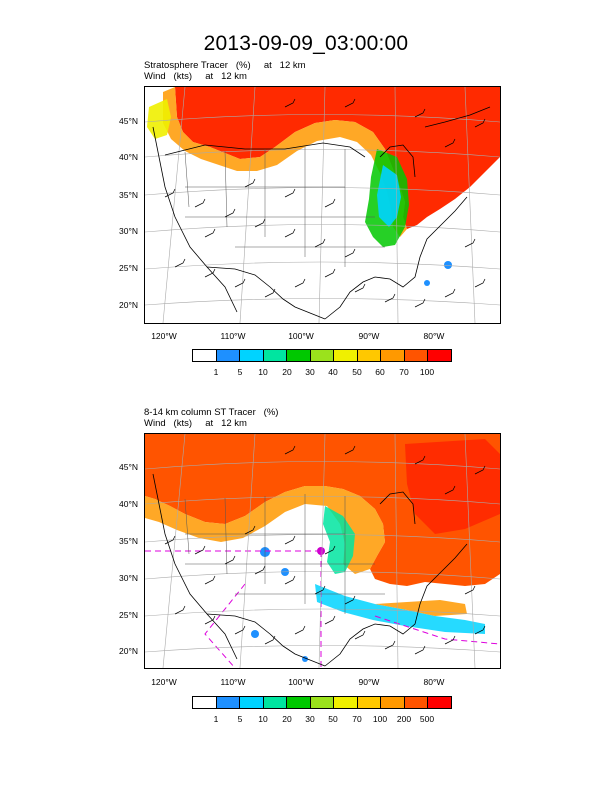  Describe the element at coordinates (404, 719) in the screenshot. I see `panel-2-colorbar-label: 200` at that location.